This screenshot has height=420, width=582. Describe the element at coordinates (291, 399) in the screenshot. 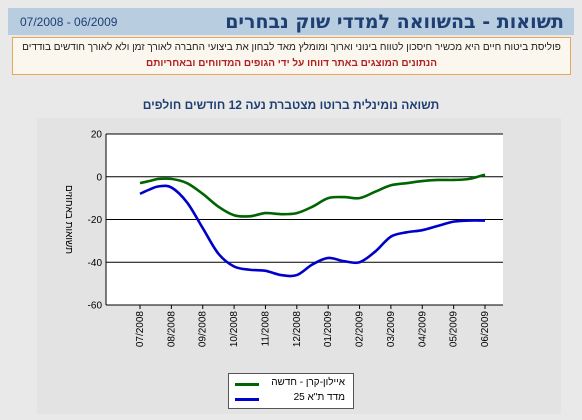

I see `legend-item-series-2: מדד ת"א 25` at that location.